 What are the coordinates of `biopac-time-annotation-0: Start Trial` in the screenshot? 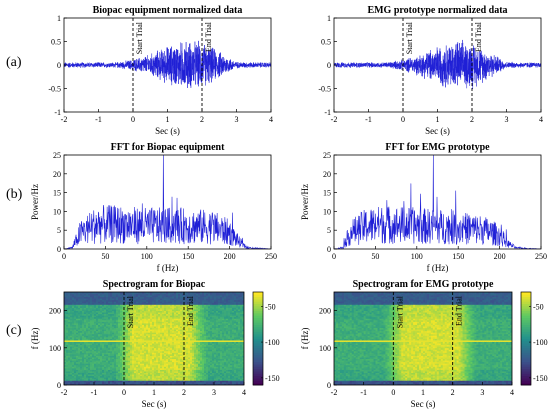 It's located at (139, 37).